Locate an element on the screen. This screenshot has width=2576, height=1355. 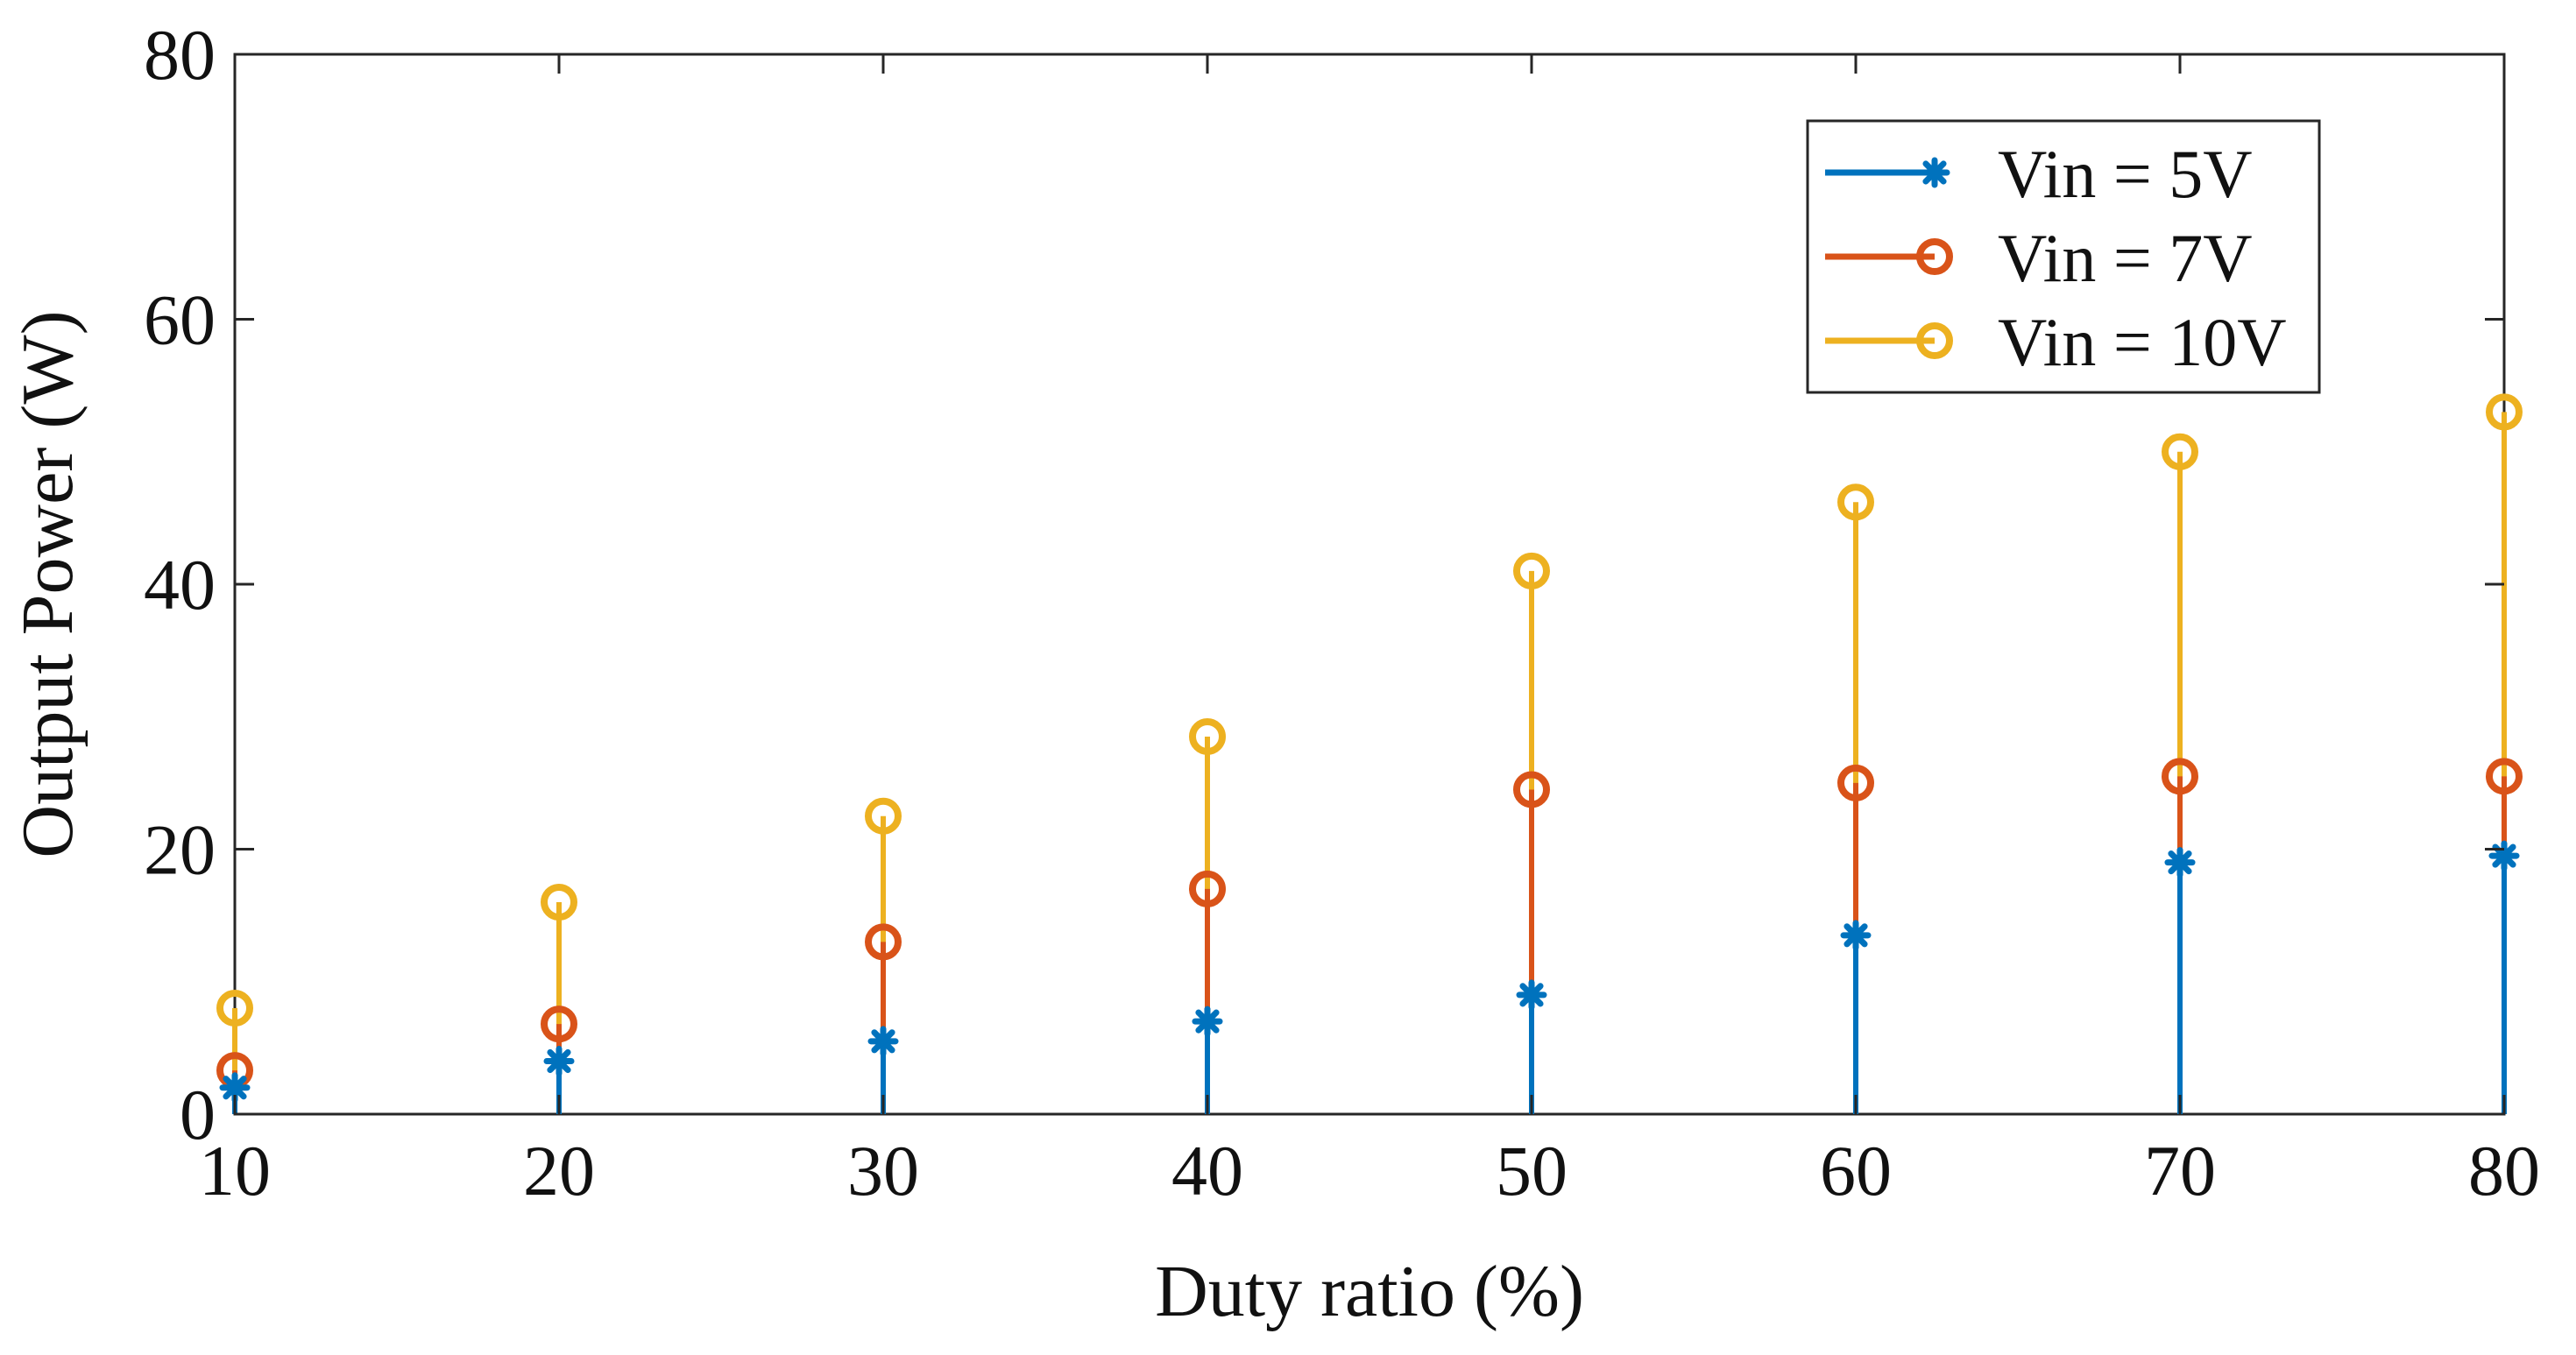
x-tick-label: 60 is located at coordinates (1856, 1171).